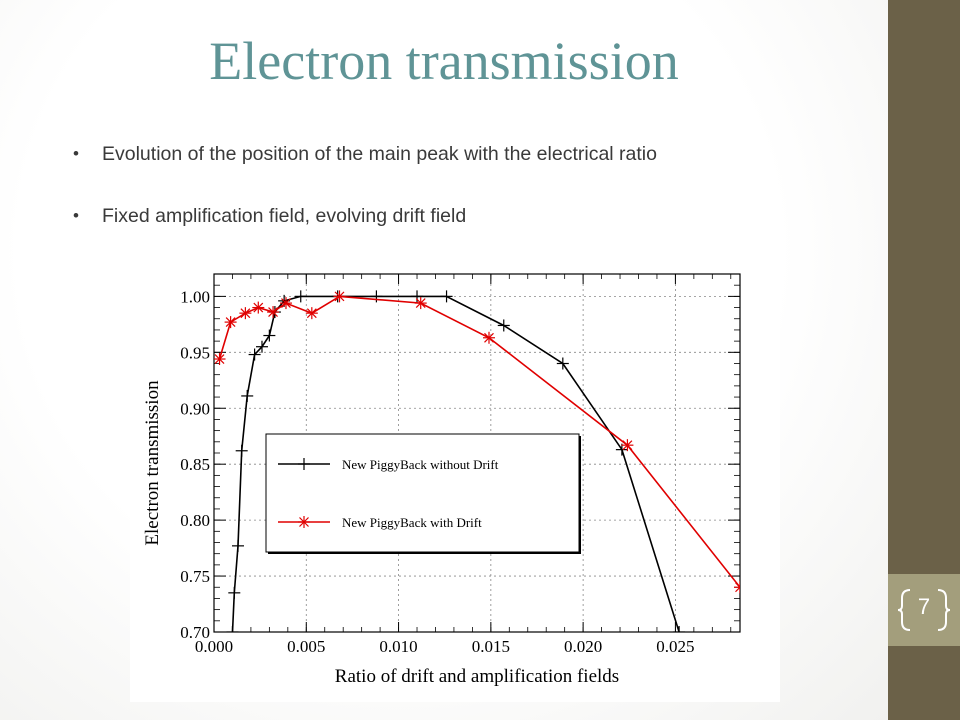 The height and width of the screenshot is (720, 960). I want to click on slide-title: Electron transmission, so click(444, 61).